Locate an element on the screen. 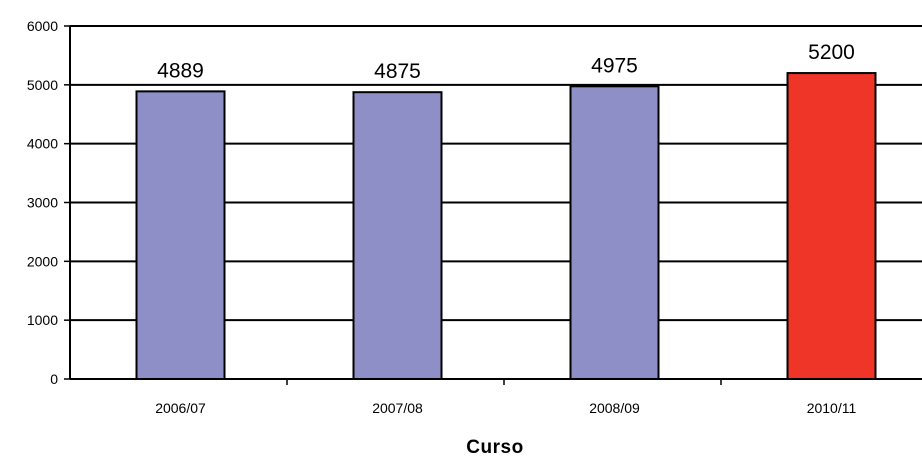 This screenshot has height=457, width=922. y-tick-label: 5000 is located at coordinates (42, 85).